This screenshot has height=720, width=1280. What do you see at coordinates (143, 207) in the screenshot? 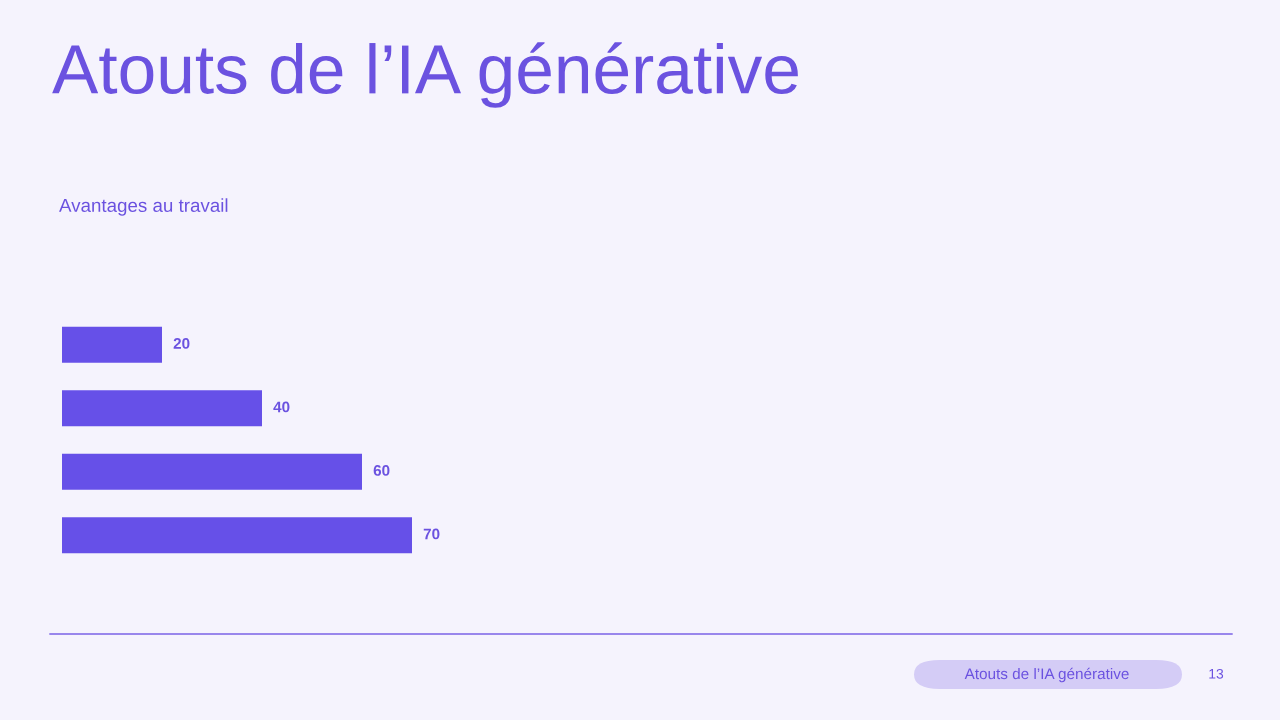
I see `chart-subtitle: Avantages au travail` at bounding box center [143, 207].